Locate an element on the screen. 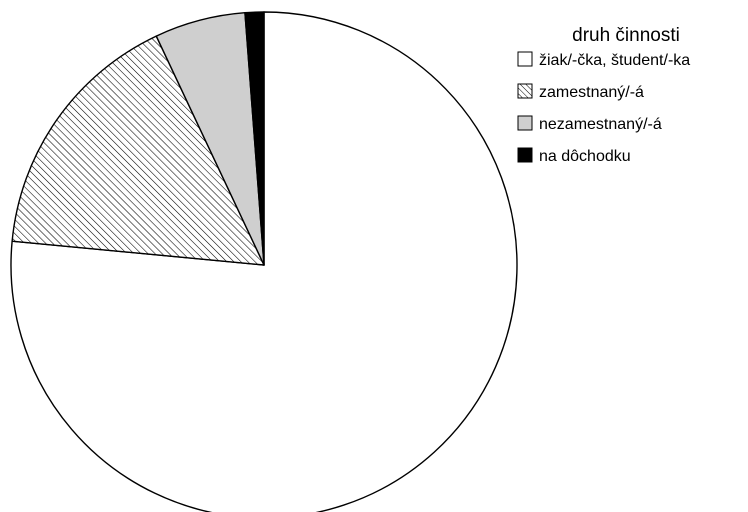 This screenshot has width=748, height=512. legend-item-na-dochodku: na dôchodku is located at coordinates (574, 156).